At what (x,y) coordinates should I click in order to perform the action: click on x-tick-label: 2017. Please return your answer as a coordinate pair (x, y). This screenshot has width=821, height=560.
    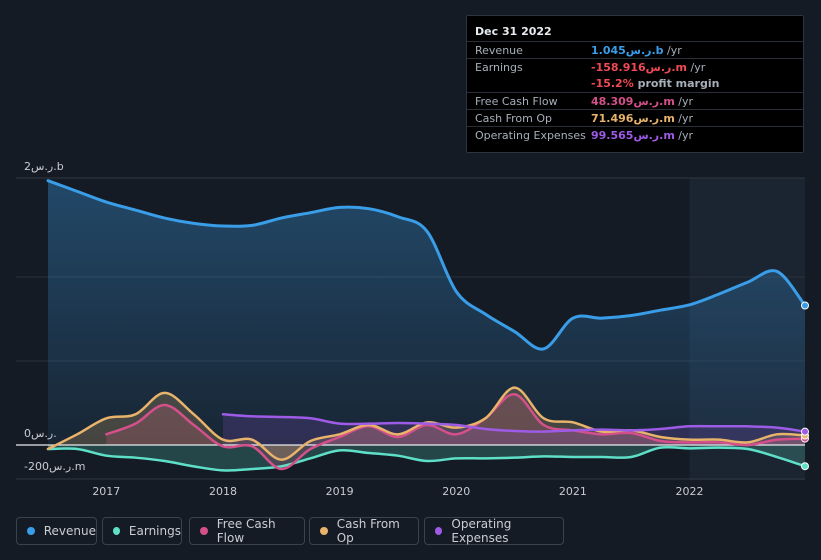
    Looking at the image, I should click on (106, 491).